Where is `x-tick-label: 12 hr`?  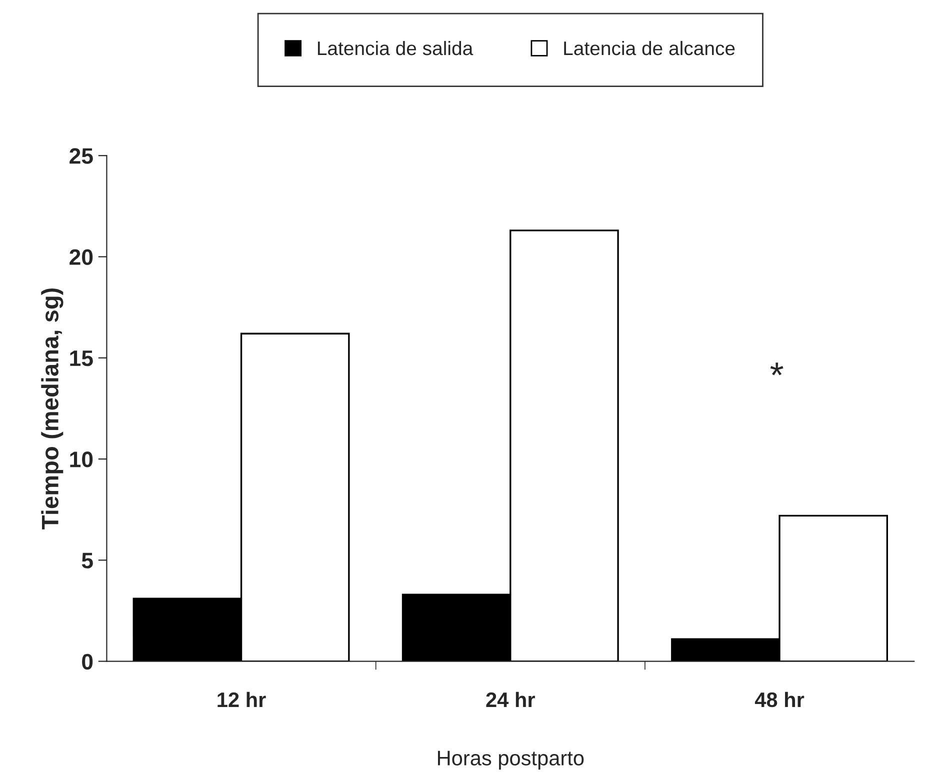
x-tick-label: 12 hr is located at coordinates (242, 699).